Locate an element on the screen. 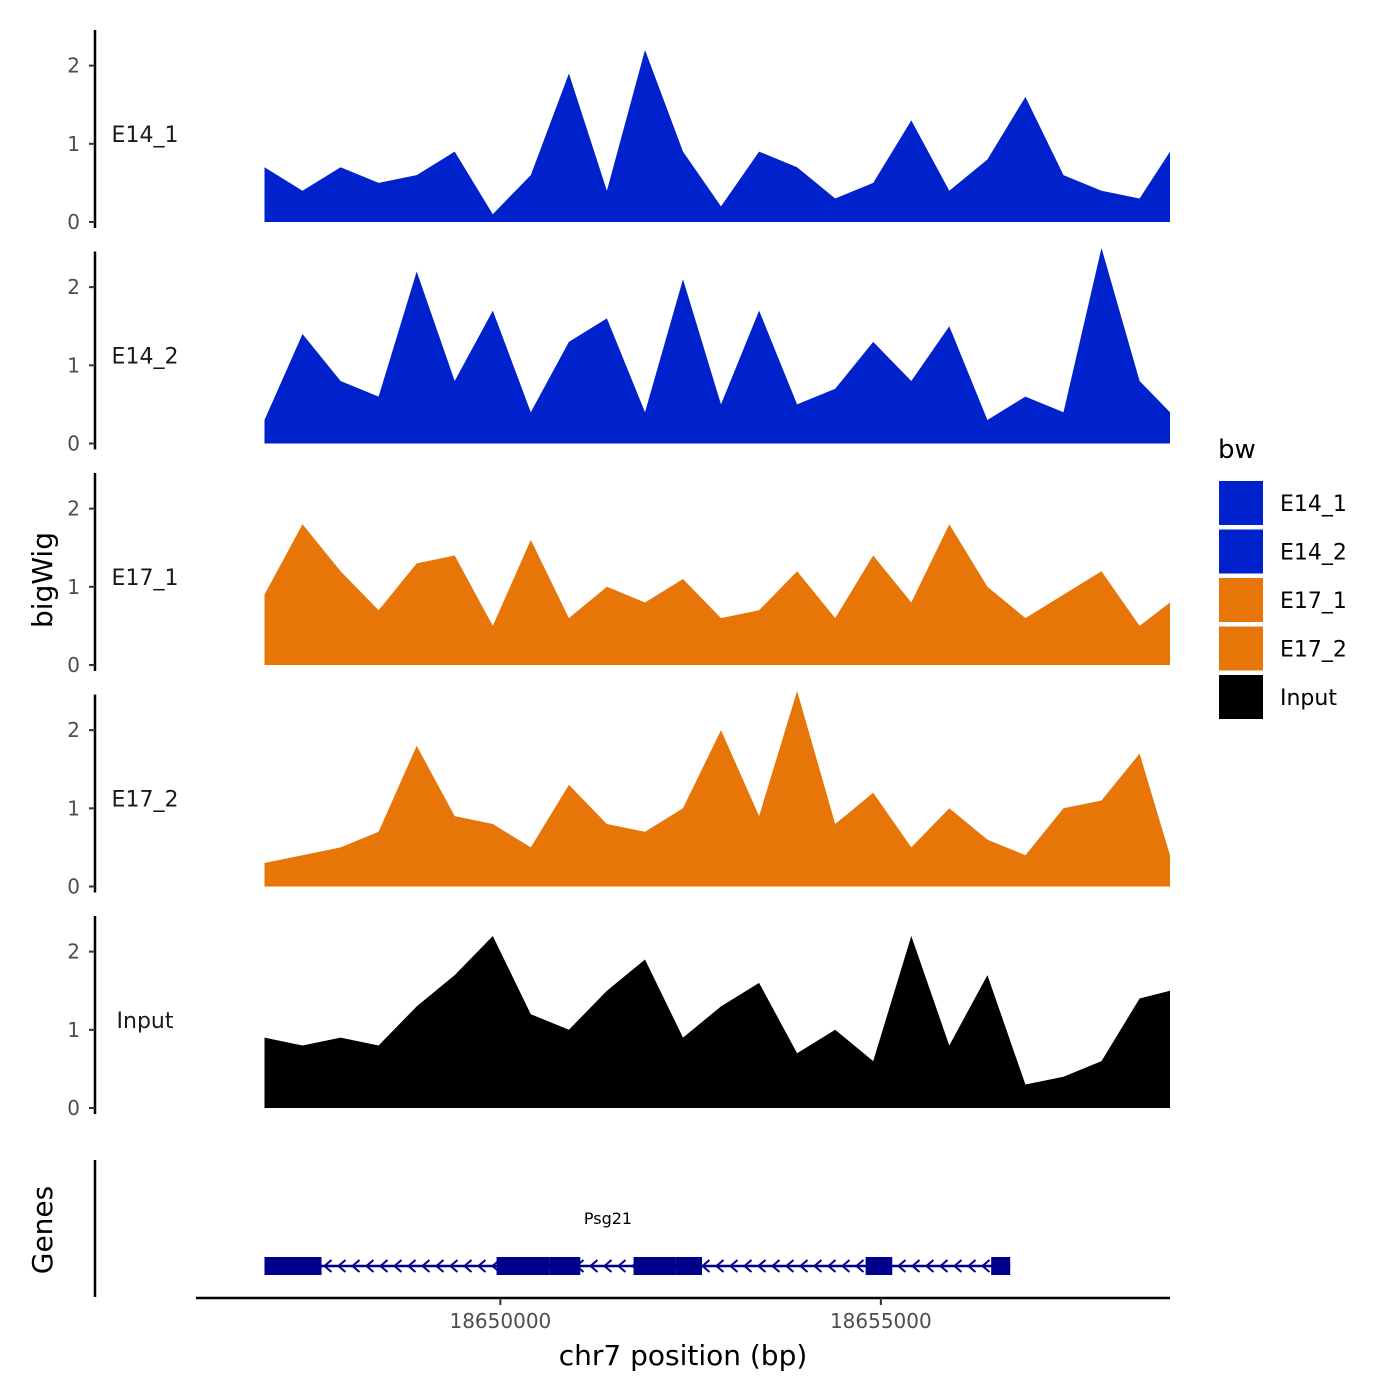 Image resolution: width=1400 pixels, height=1400 pixels. legend-label: E17_1 is located at coordinates (1313, 601).